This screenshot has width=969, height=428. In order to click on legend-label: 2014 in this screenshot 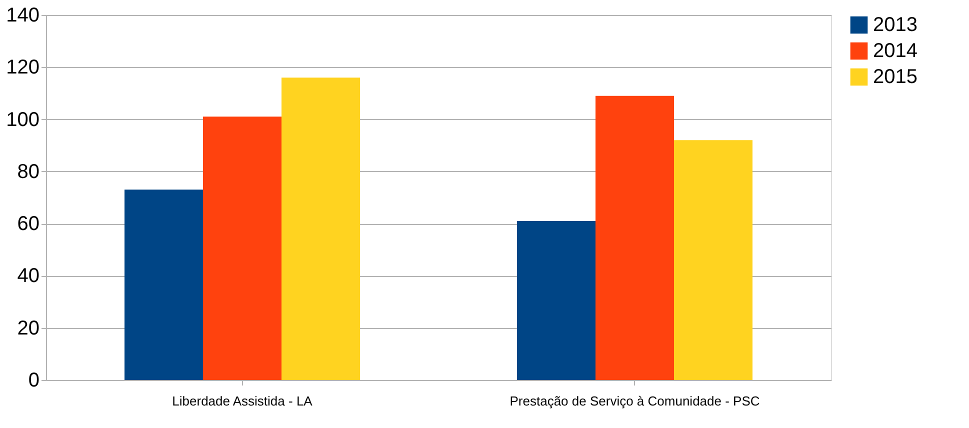, I will do `click(895, 51)`.